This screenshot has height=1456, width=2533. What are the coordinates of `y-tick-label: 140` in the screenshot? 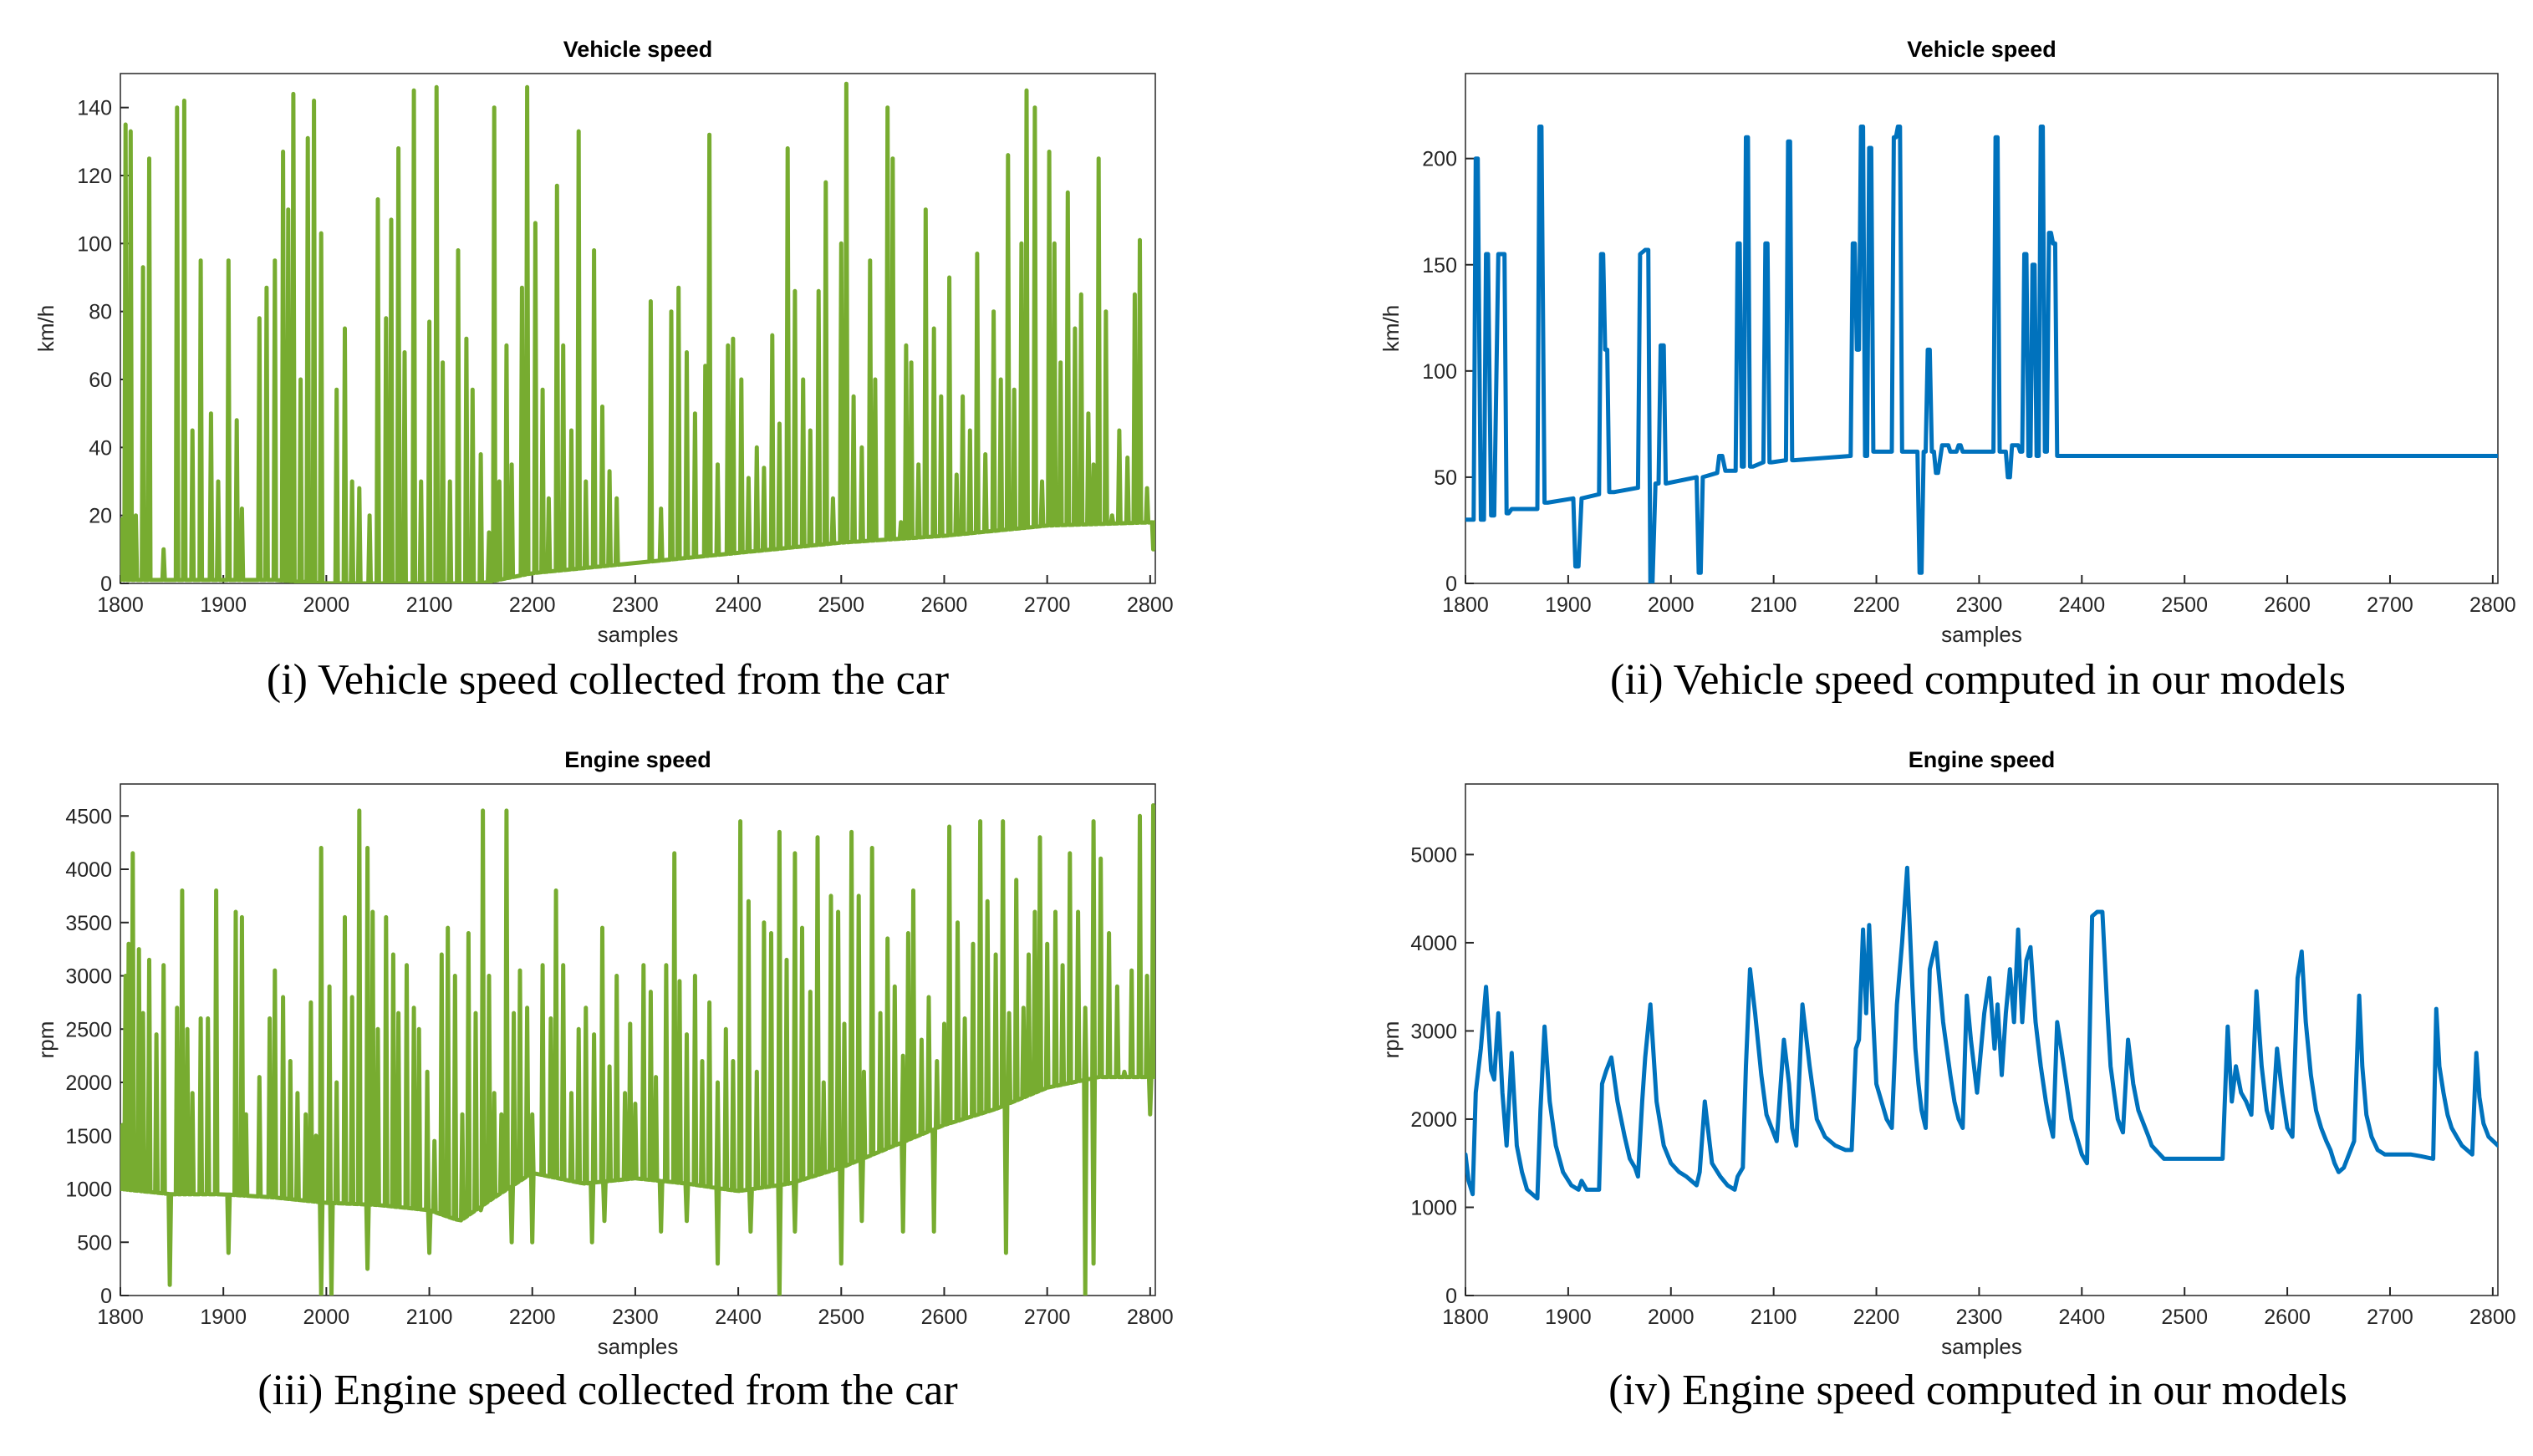 It's located at (95, 108).